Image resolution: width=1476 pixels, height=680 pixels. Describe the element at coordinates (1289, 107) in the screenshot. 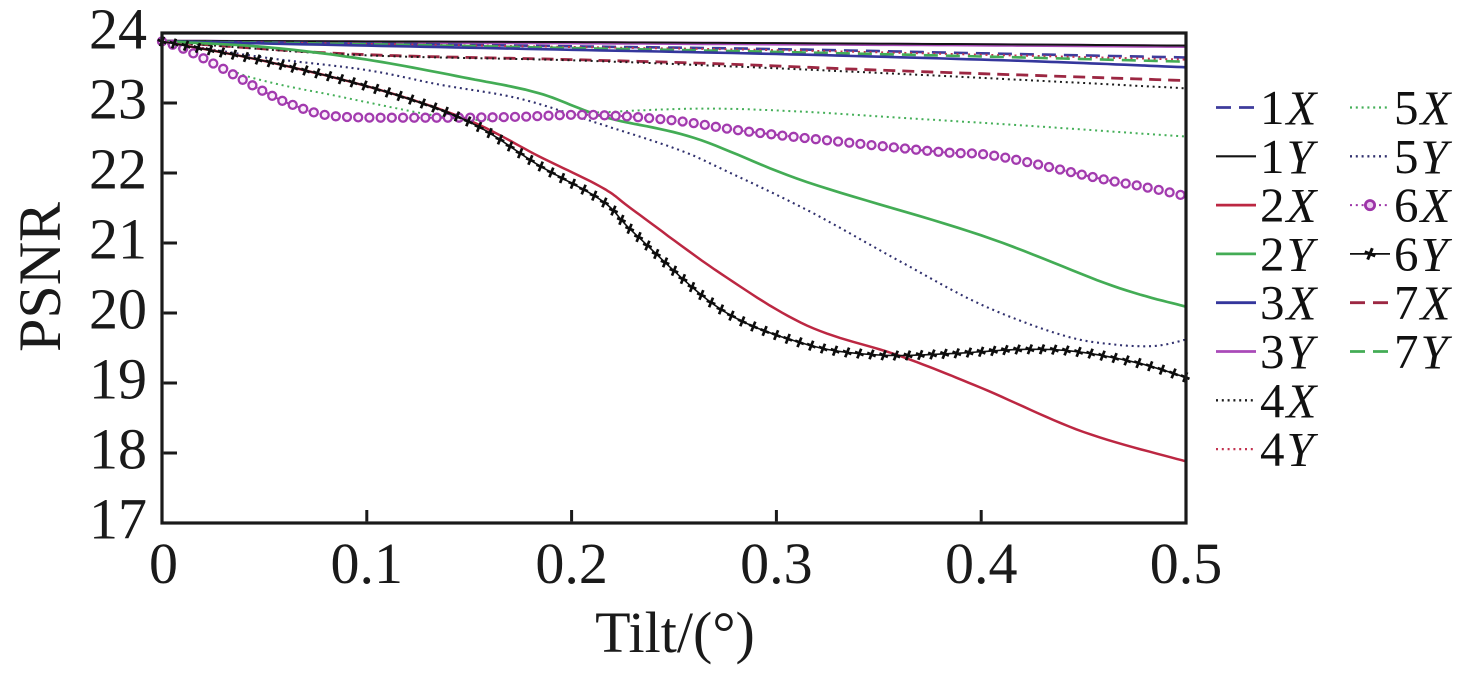

I see `svg-text: 1X` at that location.